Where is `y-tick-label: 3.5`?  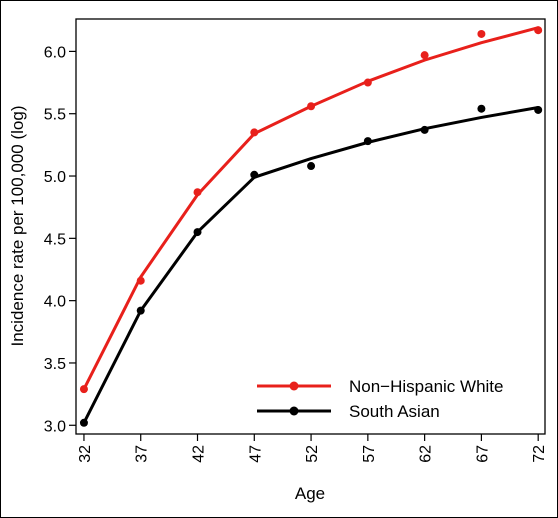 y-tick-label: 3.5 is located at coordinates (55, 364).